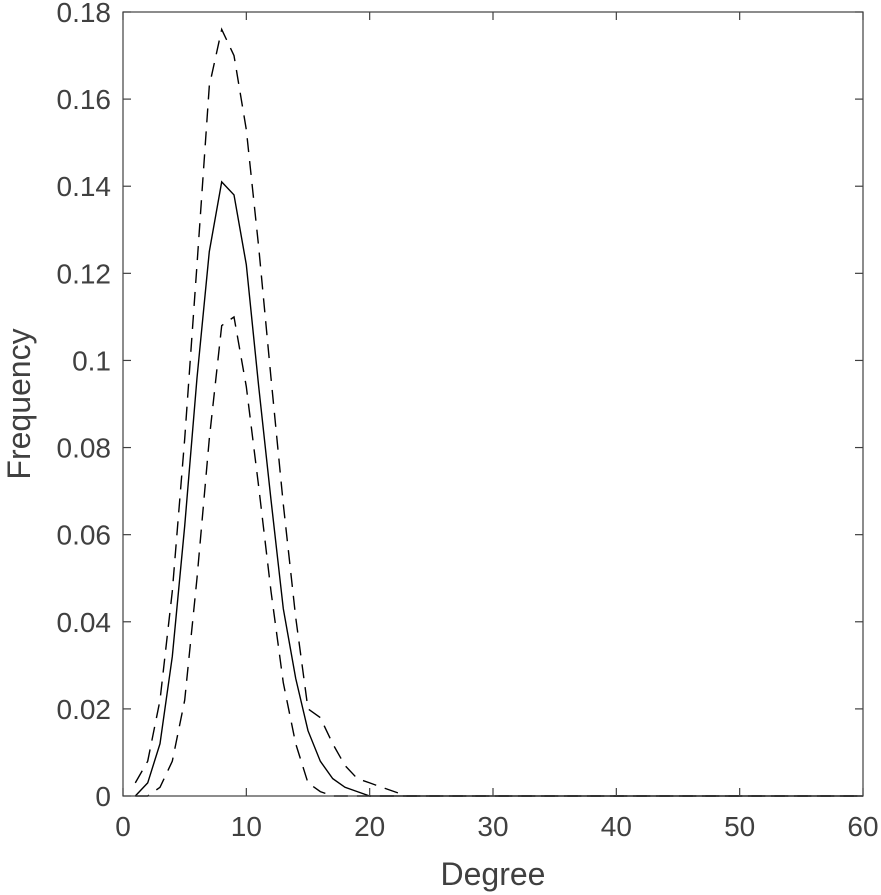 This screenshot has height=895, width=881. Describe the element at coordinates (84, 709) in the screenshot. I see `y-tick-label: 0.02` at that location.